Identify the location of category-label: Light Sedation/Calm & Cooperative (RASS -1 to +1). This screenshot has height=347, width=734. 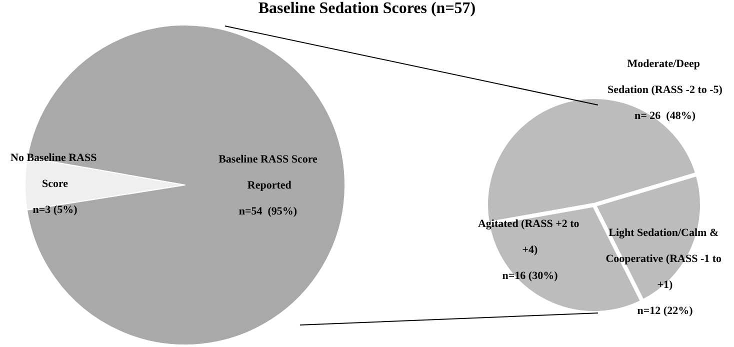
(664, 259).